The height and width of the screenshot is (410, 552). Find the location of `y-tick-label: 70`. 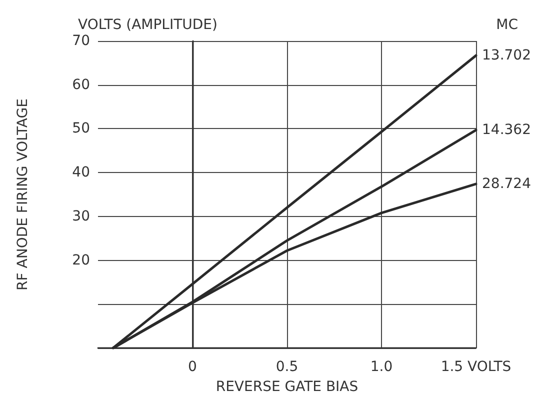

y-tick-label: 70 is located at coordinates (81, 41).